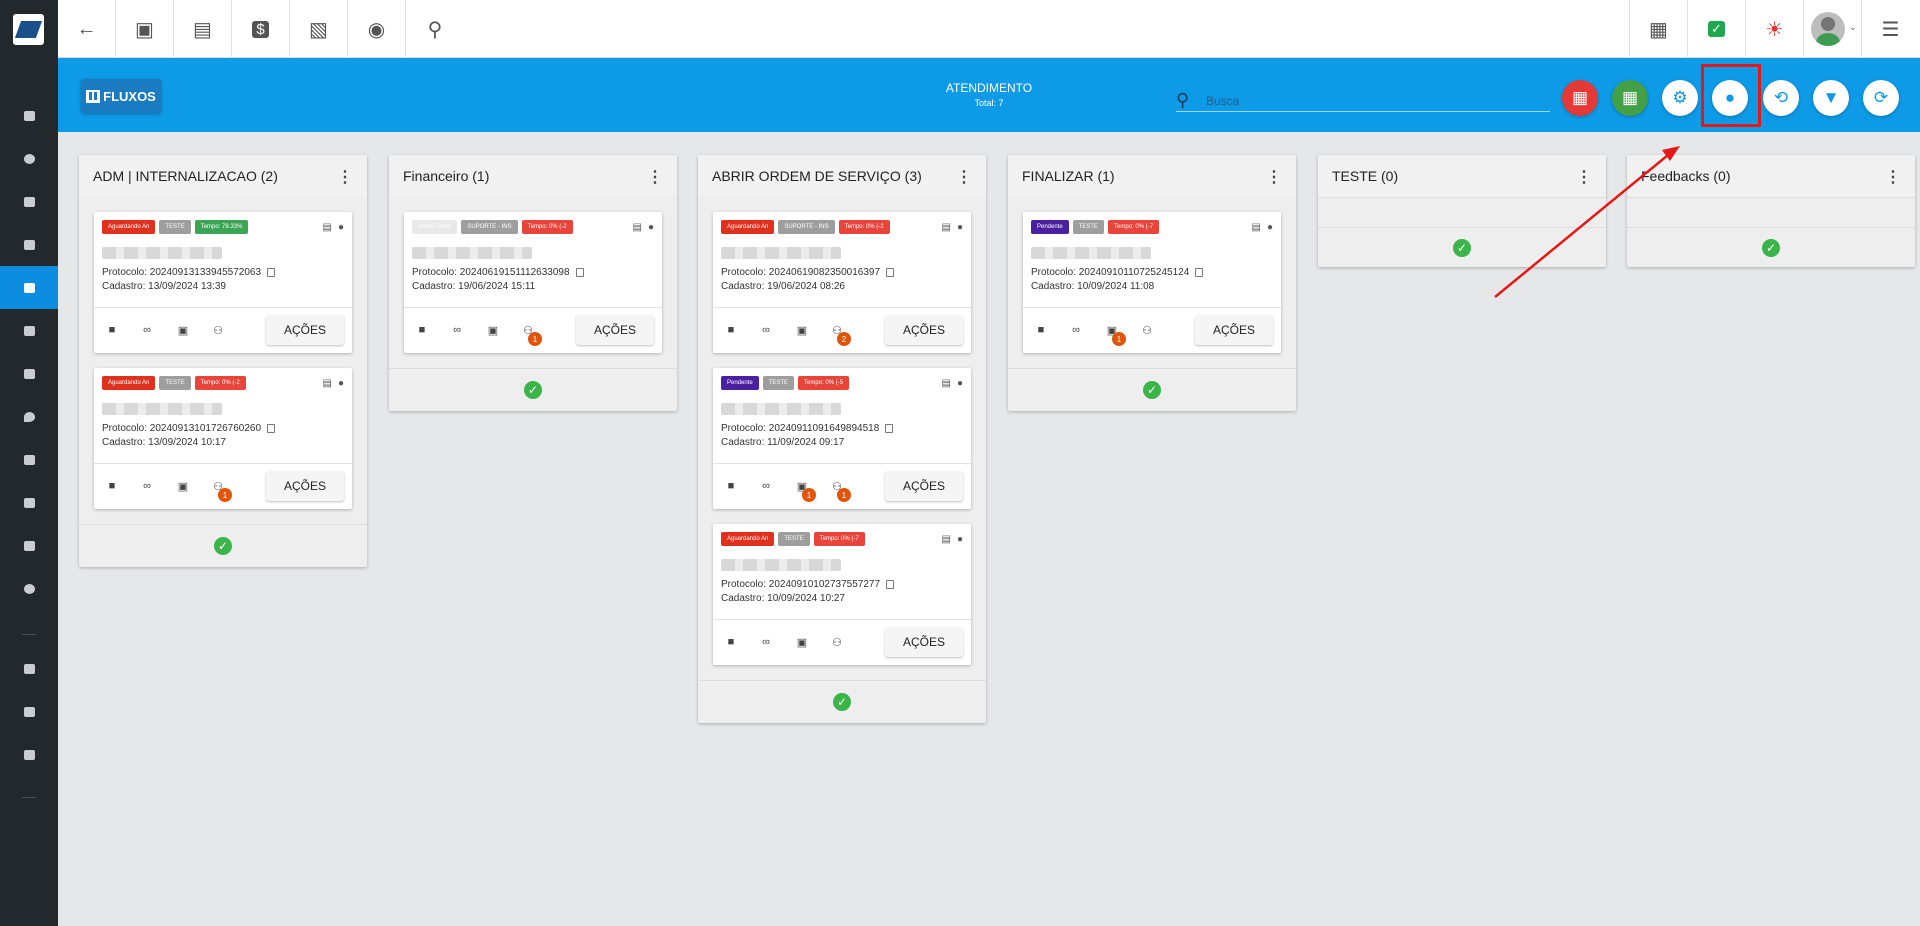 The width and height of the screenshot is (1920, 926). Describe the element at coordinates (1630, 98) in the screenshot. I see `export-excel-button: ▦` at that location.